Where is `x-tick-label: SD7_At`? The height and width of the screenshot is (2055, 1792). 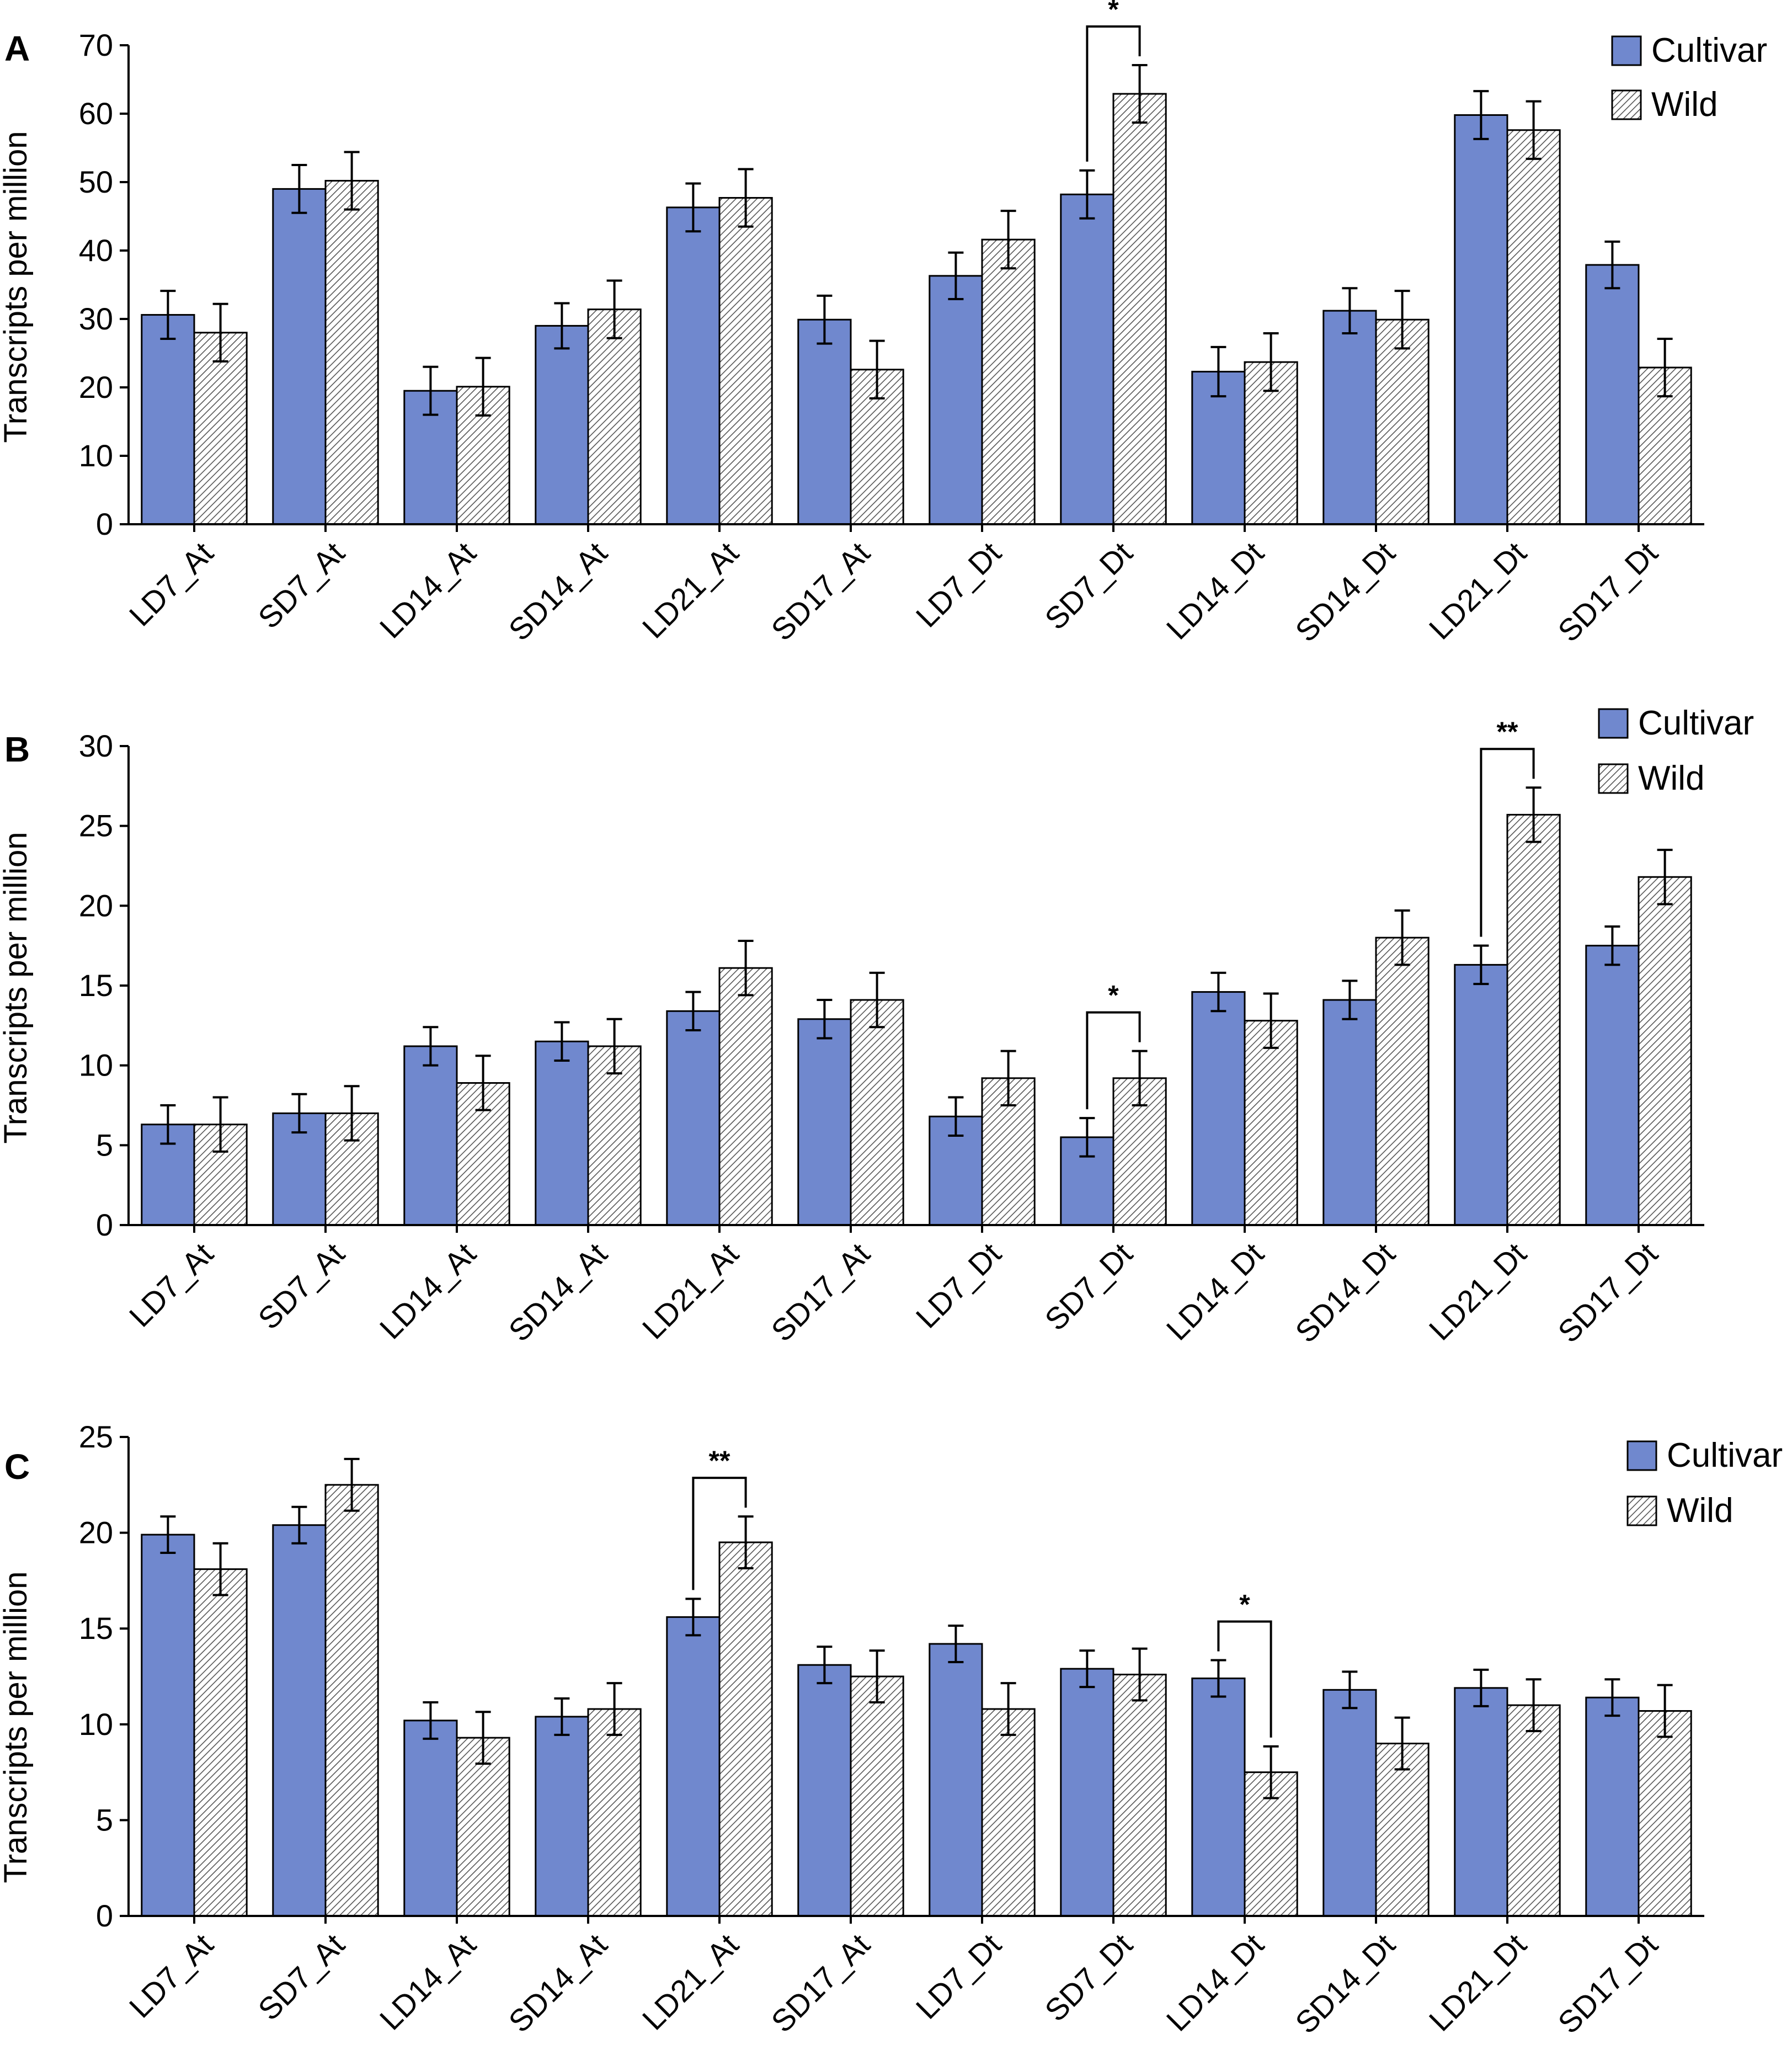
x-tick-label: SD7_At is located at coordinates (301, 585).